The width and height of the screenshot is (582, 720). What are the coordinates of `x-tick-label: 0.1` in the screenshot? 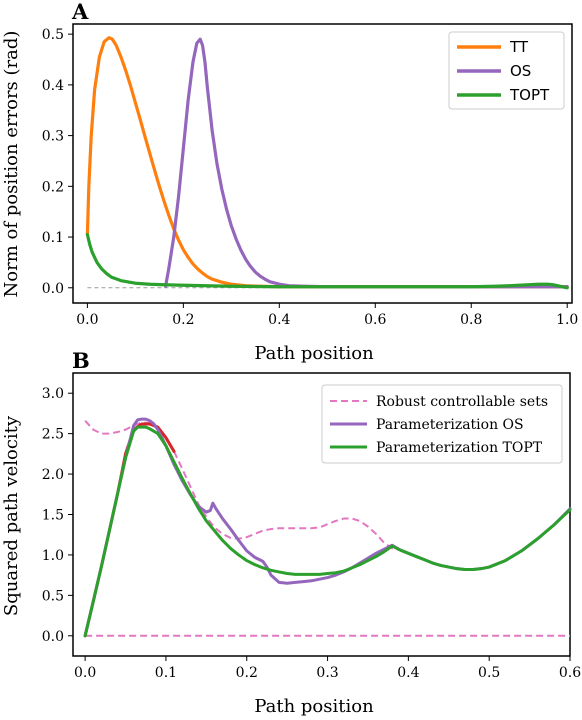 It's located at (166, 673).